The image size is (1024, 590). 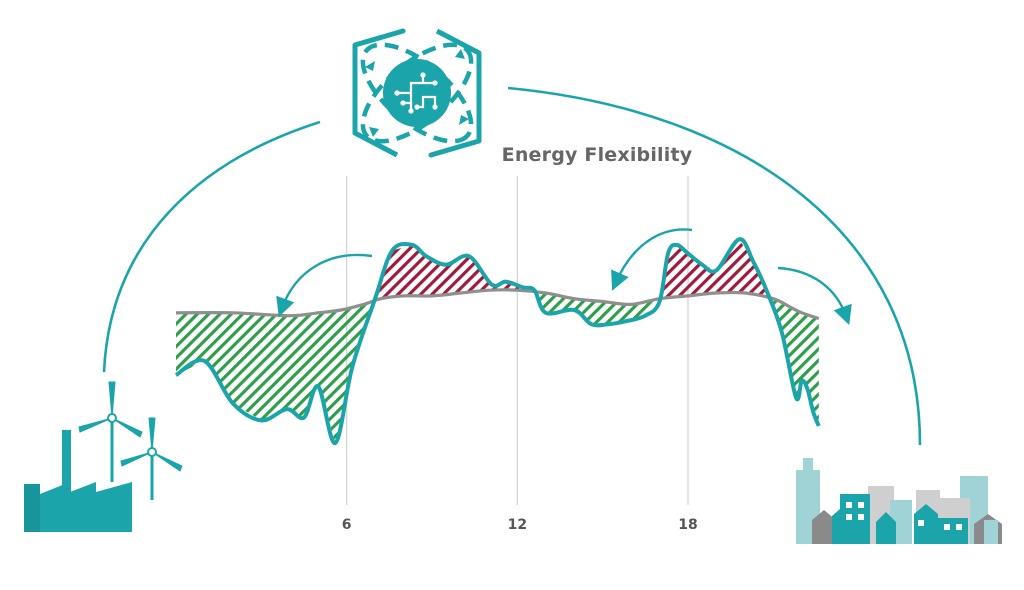 I want to click on city-buildings-icon, so click(x=899, y=501).